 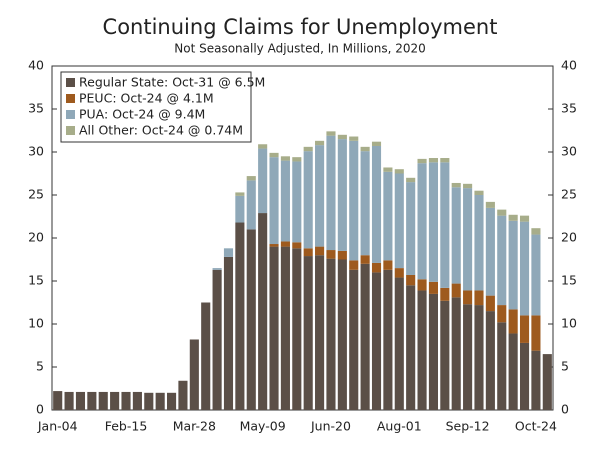 What do you see at coordinates (569, 237) in the screenshot?
I see `y2-tick-label: 20` at bounding box center [569, 237].